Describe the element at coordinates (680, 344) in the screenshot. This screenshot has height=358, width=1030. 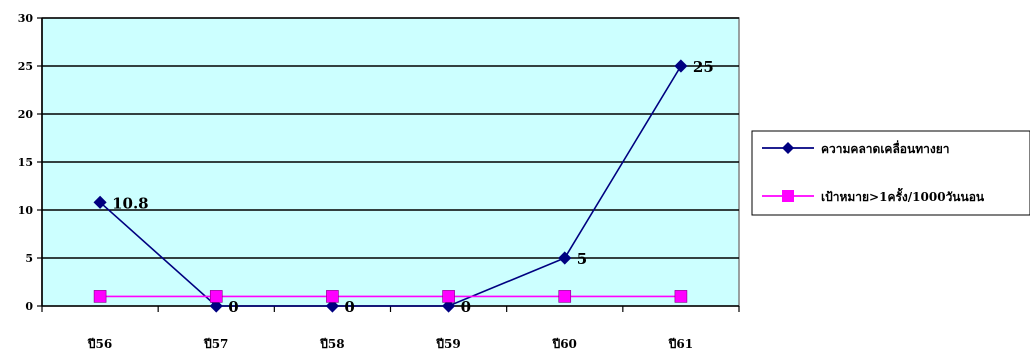
I see `x-tick-label: ปี61` at that location.